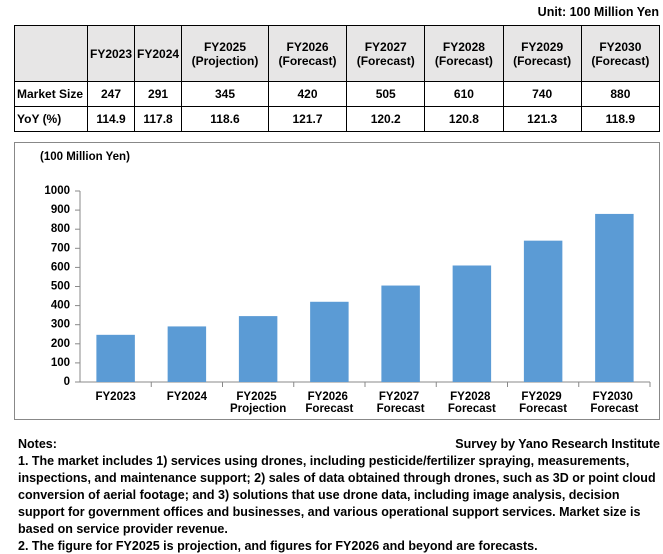  Describe the element at coordinates (60, 229) in the screenshot. I see `y-tick-label: 800` at that location.